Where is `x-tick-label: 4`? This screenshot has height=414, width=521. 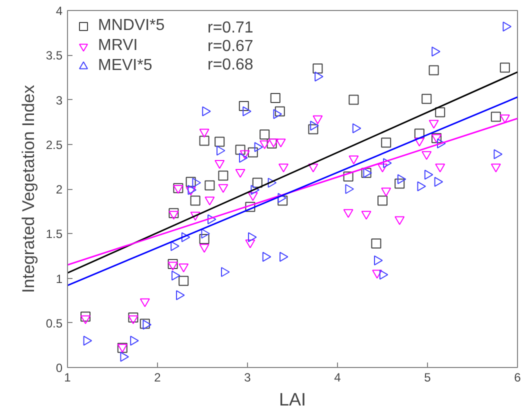
x-tick-label: 4 is located at coordinates (338, 377).